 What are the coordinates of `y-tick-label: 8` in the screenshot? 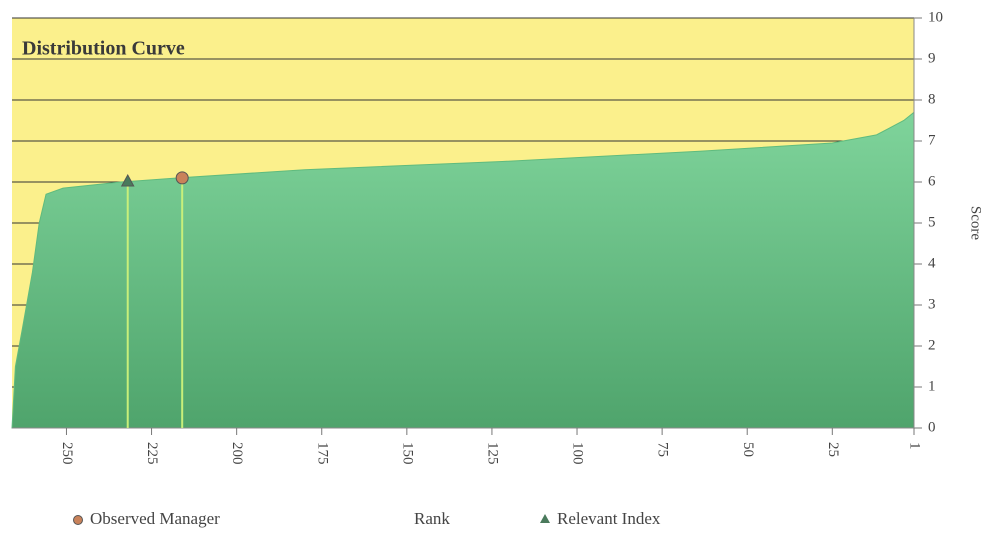 It's located at (932, 99).